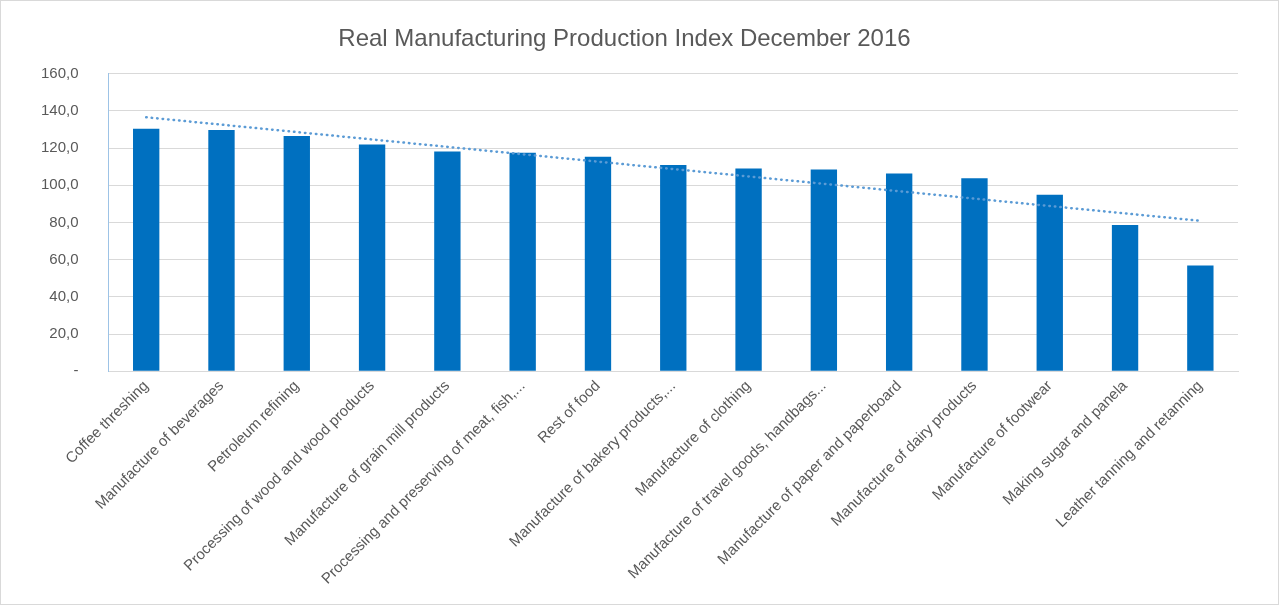  What do you see at coordinates (624, 38) in the screenshot?
I see `chart-title: Real Manufacturing Production Index December 2016` at bounding box center [624, 38].